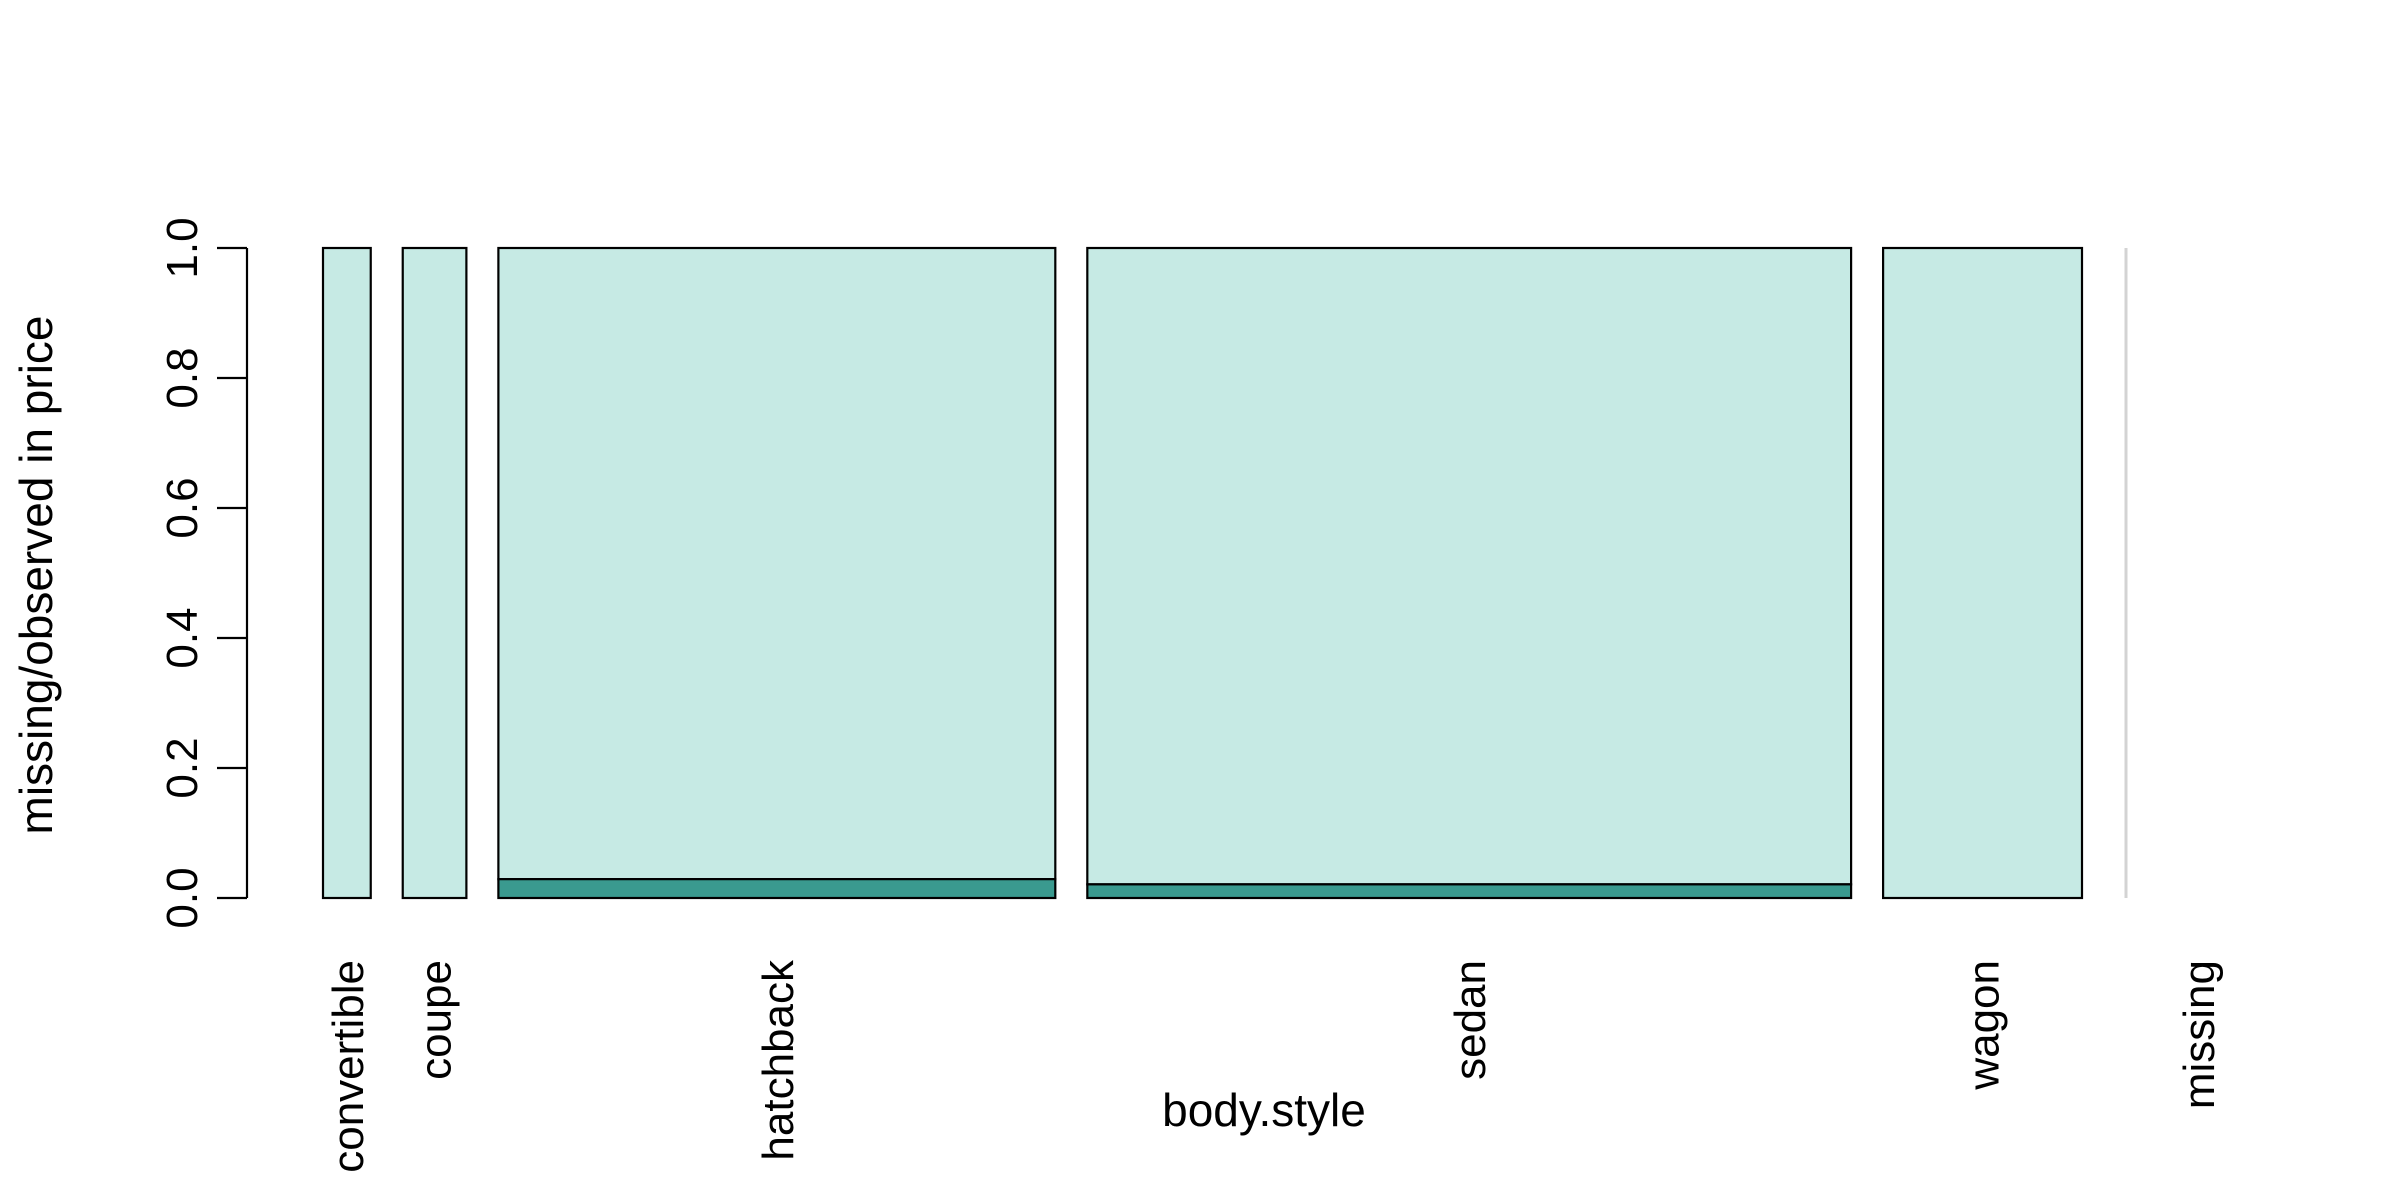  What do you see at coordinates (182, 247) in the screenshot?
I see `y-tick-label: 1.0` at bounding box center [182, 247].